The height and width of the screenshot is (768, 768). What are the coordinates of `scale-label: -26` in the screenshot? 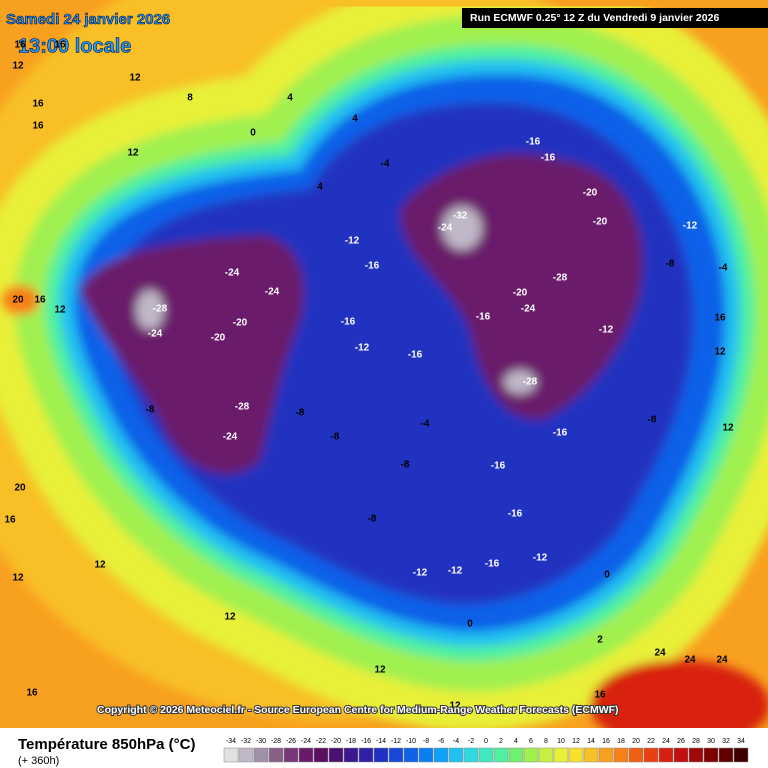 It's located at (291, 741).